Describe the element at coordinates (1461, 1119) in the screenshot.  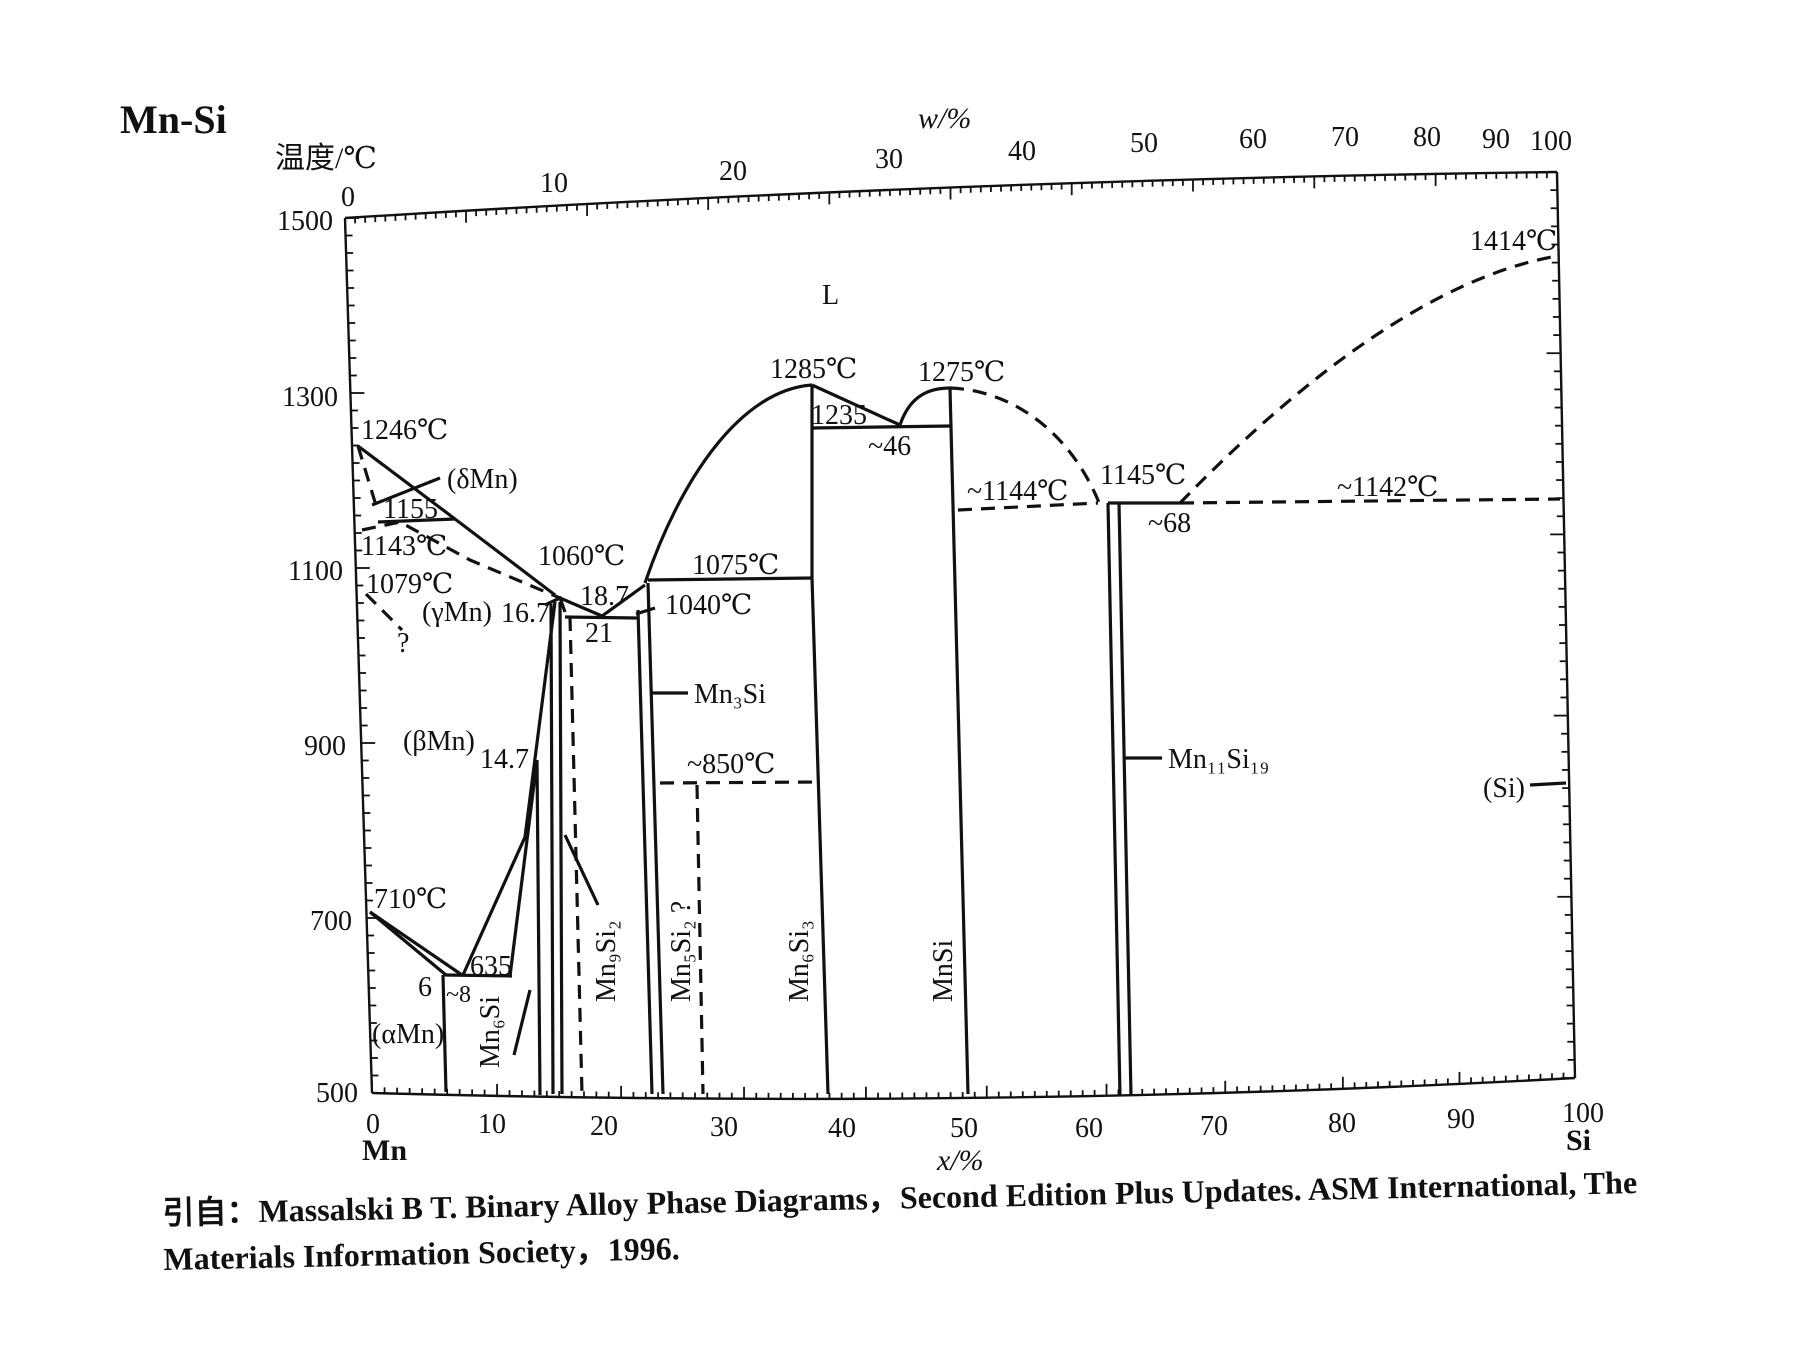
I see `x-tick-90: 90` at that location.